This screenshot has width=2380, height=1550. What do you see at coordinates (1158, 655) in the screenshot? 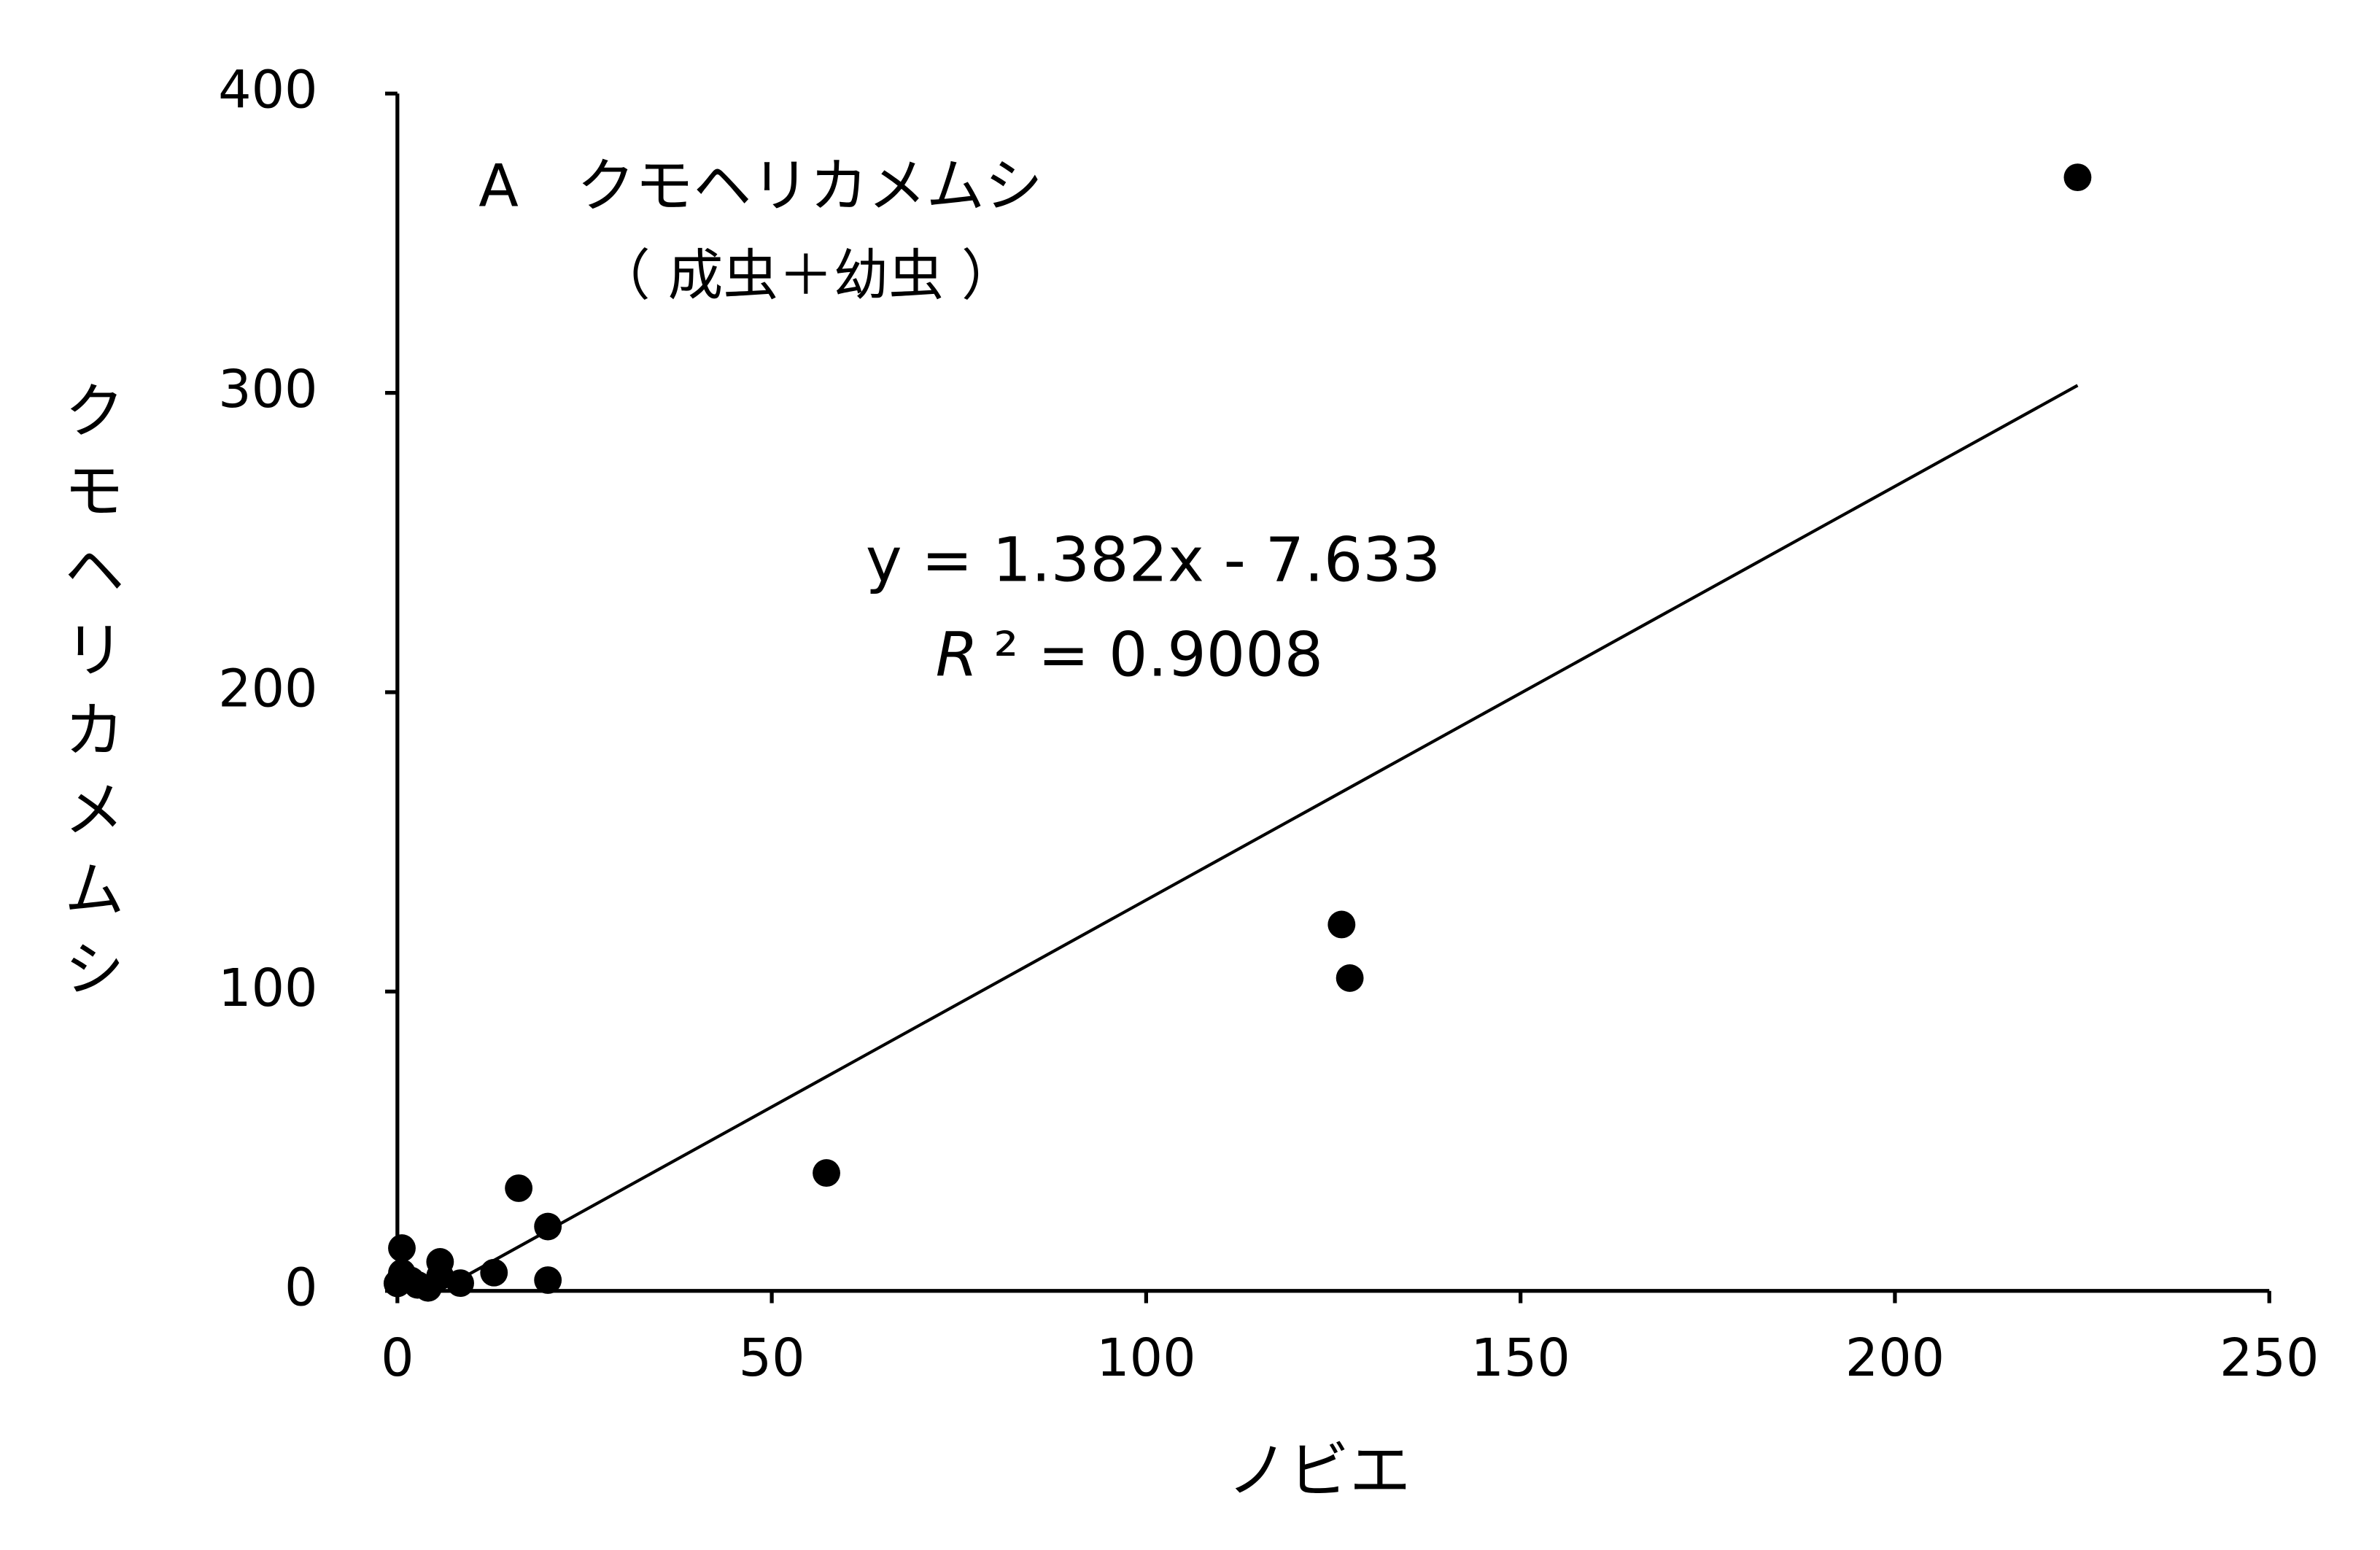
I see `r2-text: ² = 0.9008` at bounding box center [1158, 655].